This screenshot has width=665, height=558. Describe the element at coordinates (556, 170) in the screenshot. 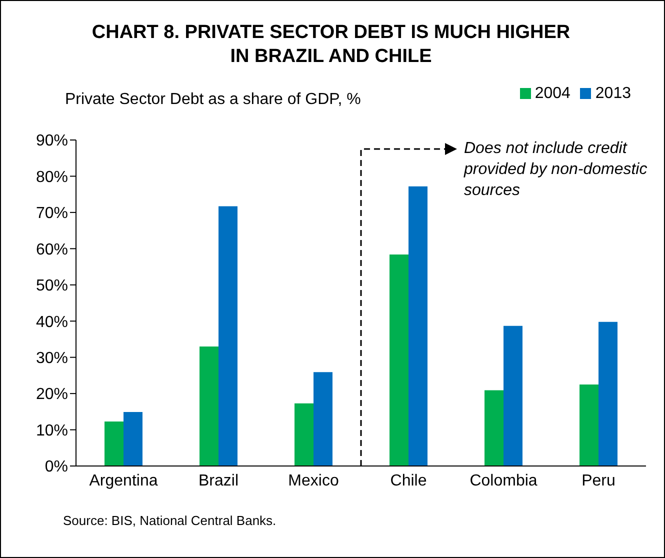

I see `annotation: Does not include credit provided by non-domestic sources` at that location.